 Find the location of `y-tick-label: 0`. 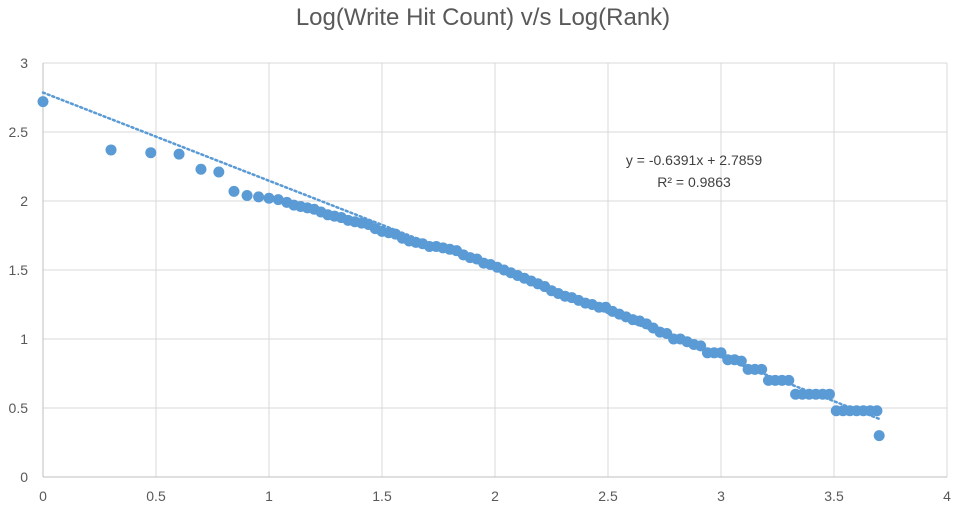

y-tick-label: 0 is located at coordinates (24, 477).